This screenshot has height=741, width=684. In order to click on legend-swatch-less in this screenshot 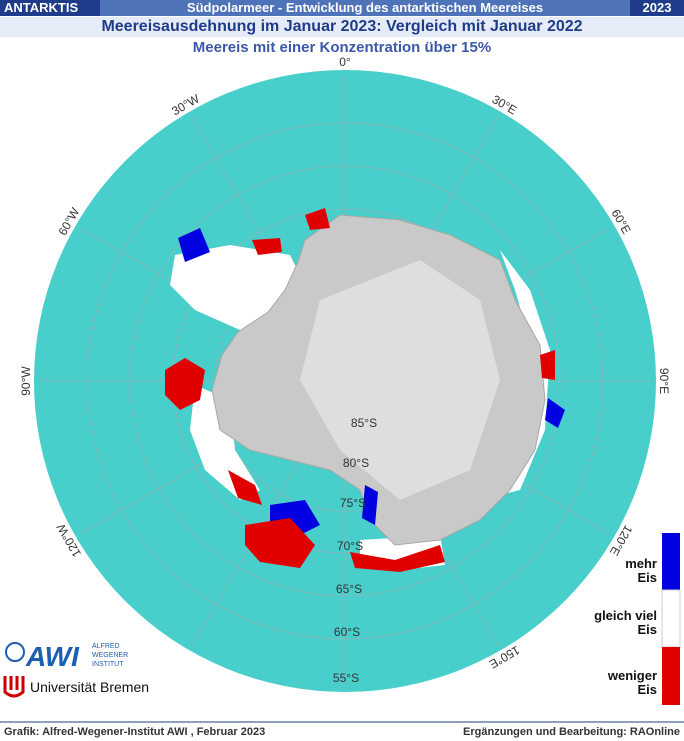, I will do `click(671, 676)`.